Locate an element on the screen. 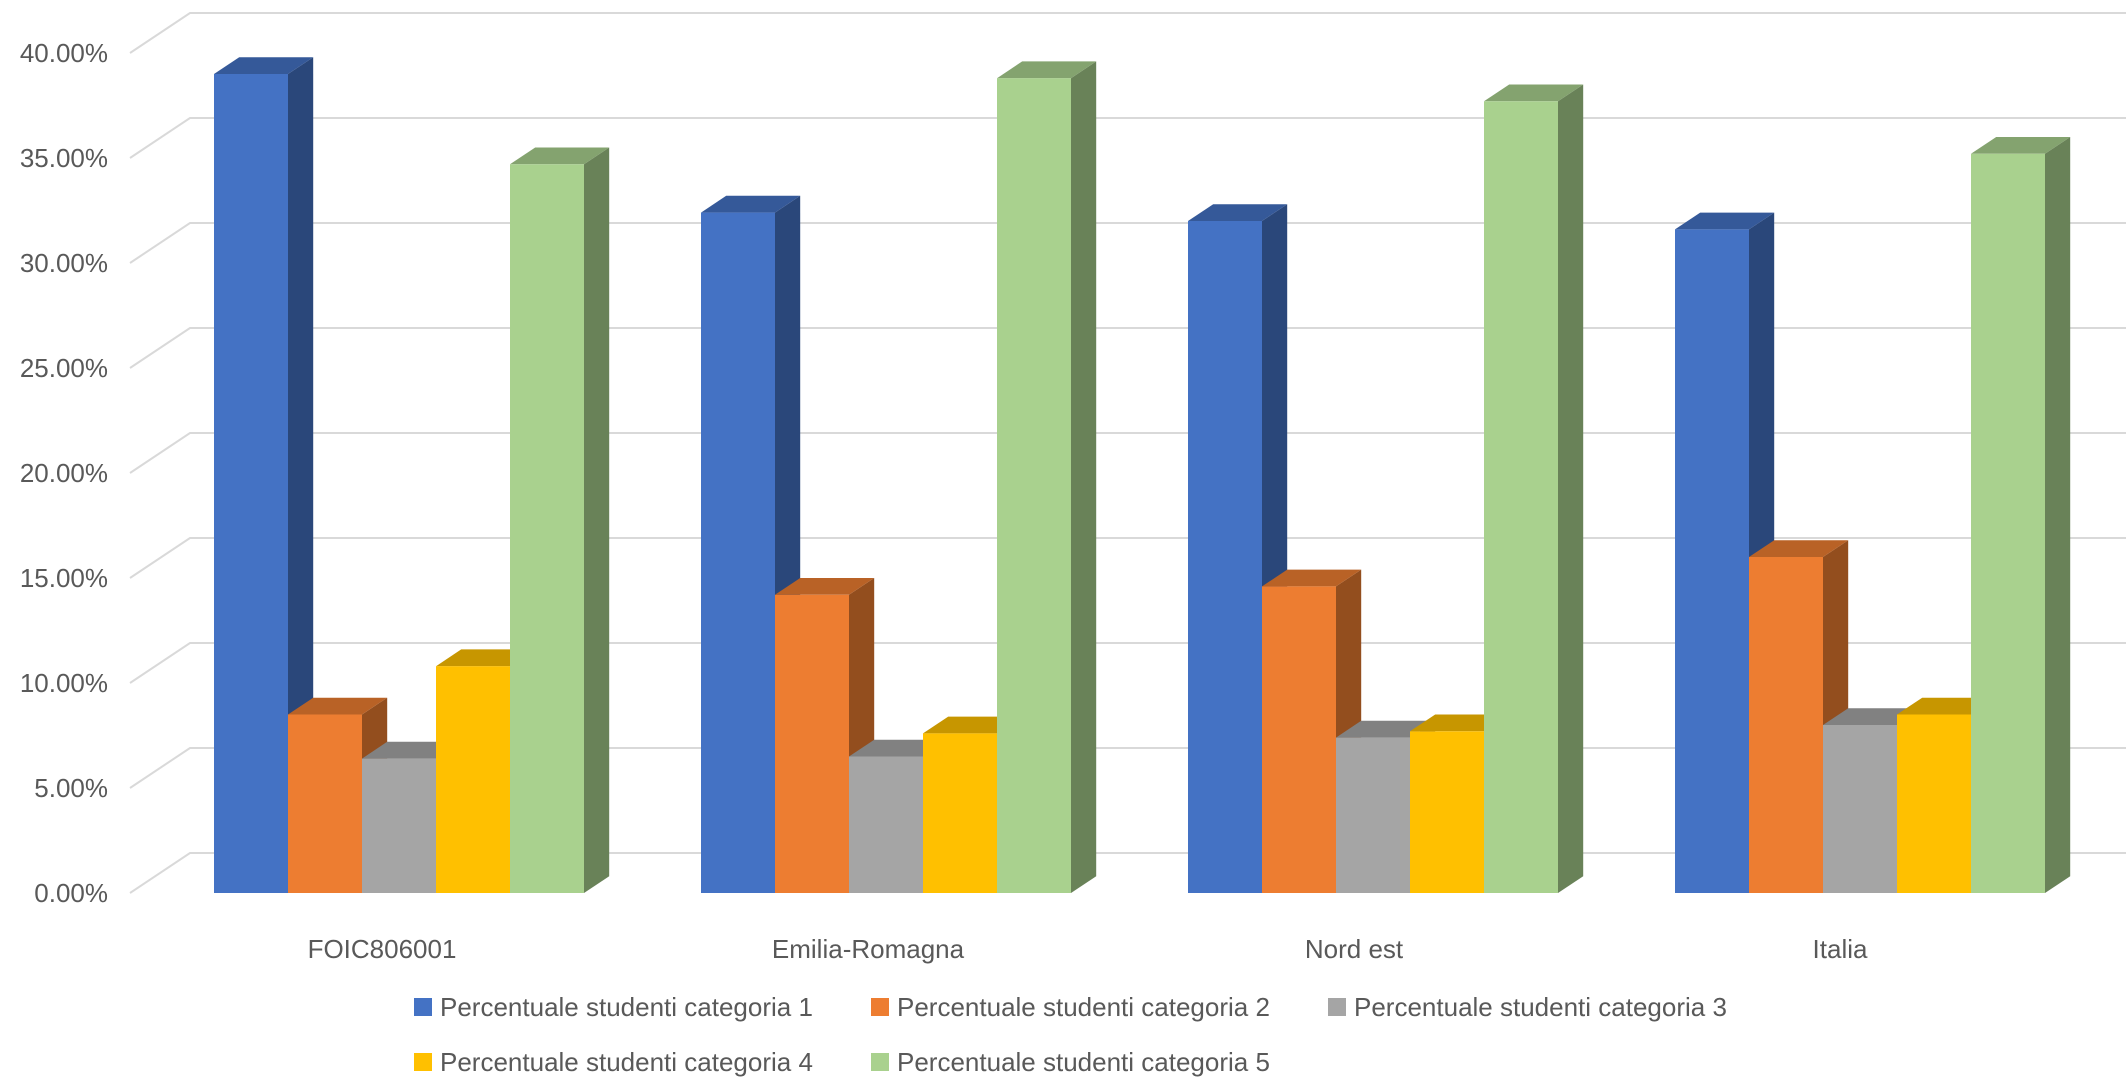  category-labels: FOIC806001 Emilia-Romagna Nord est Italia is located at coordinates (1088, 949).